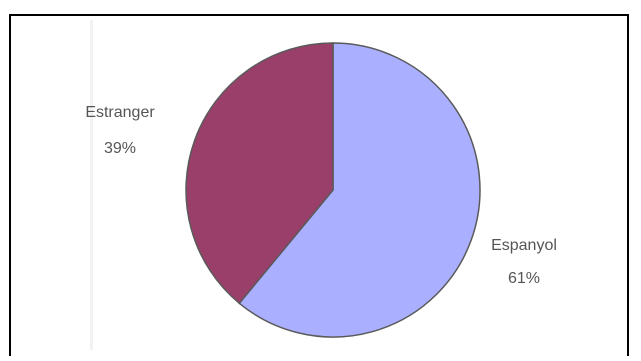 The width and height of the screenshot is (641, 361). I want to click on slice-label-estranger-percent: 39%, so click(120, 148).